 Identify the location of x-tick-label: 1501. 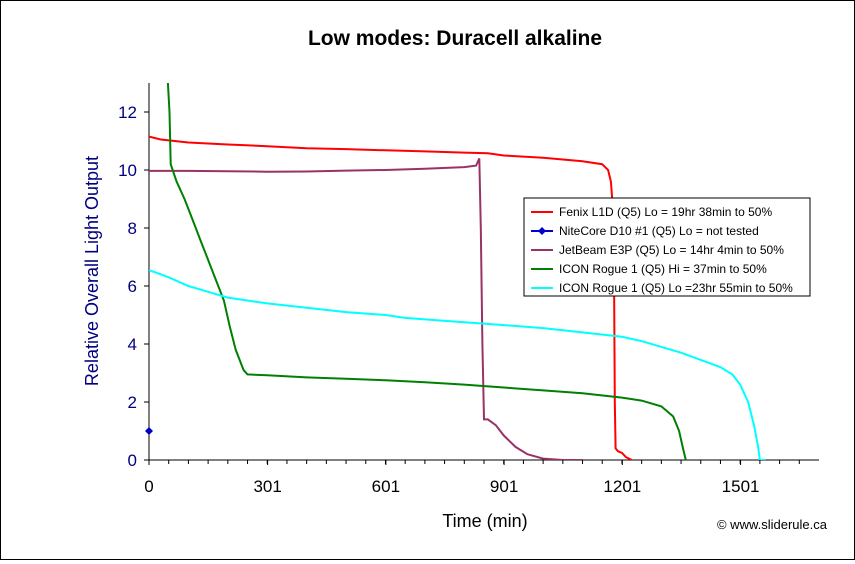
(741, 486).